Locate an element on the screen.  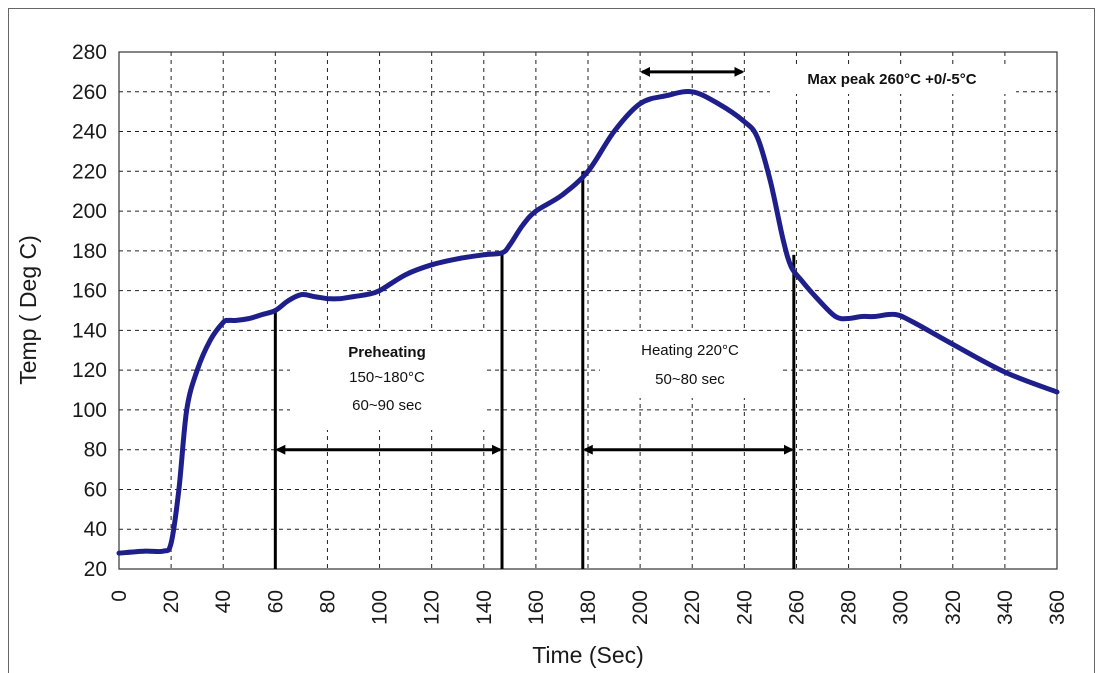
y-tick-label-280: 280 is located at coordinates (89, 52).